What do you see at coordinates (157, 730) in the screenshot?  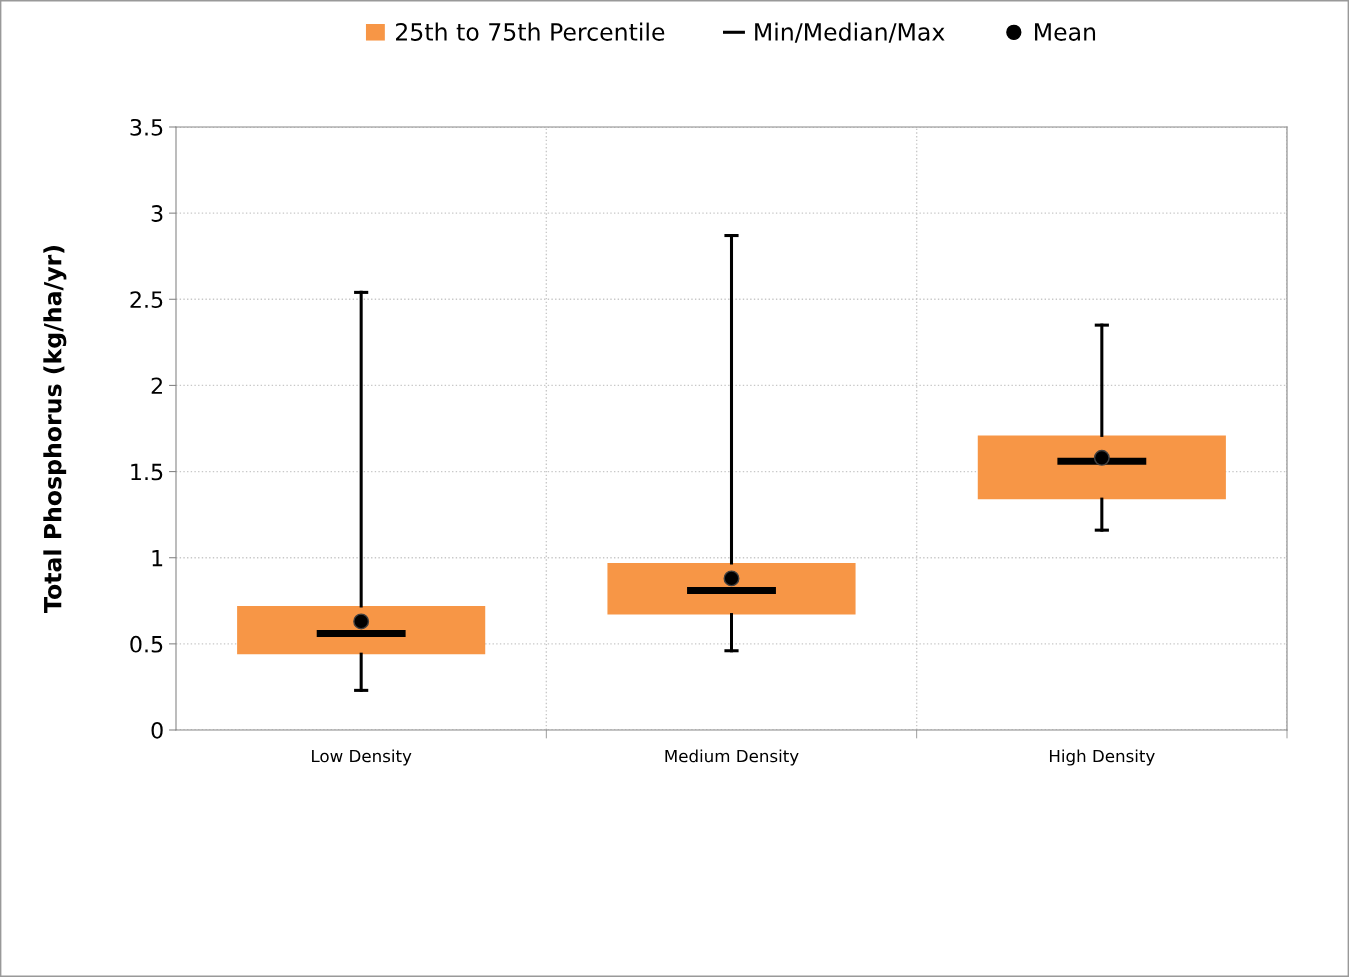 I see `y-tick-label: 0` at bounding box center [157, 730].